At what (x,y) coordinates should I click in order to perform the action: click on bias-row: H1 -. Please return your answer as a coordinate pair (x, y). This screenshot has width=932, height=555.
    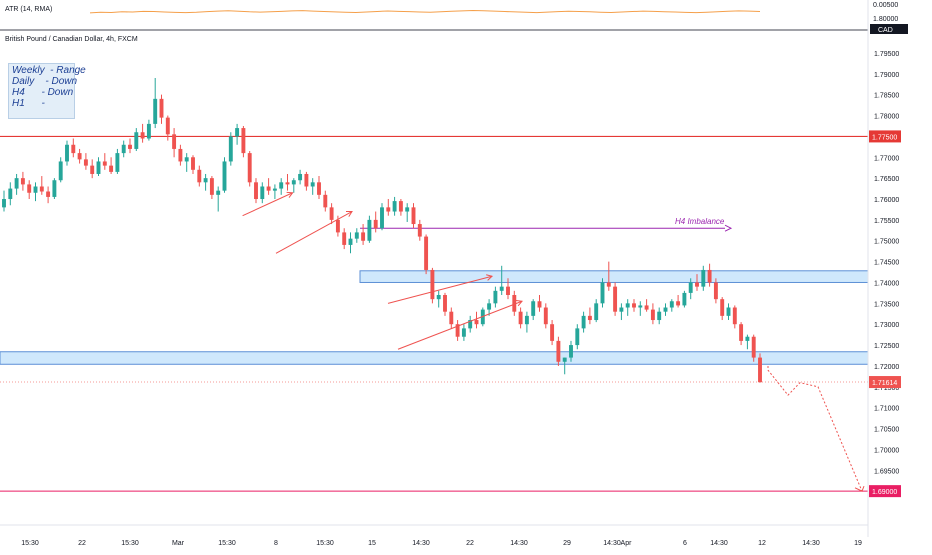
    Looking at the image, I should click on (28, 103).